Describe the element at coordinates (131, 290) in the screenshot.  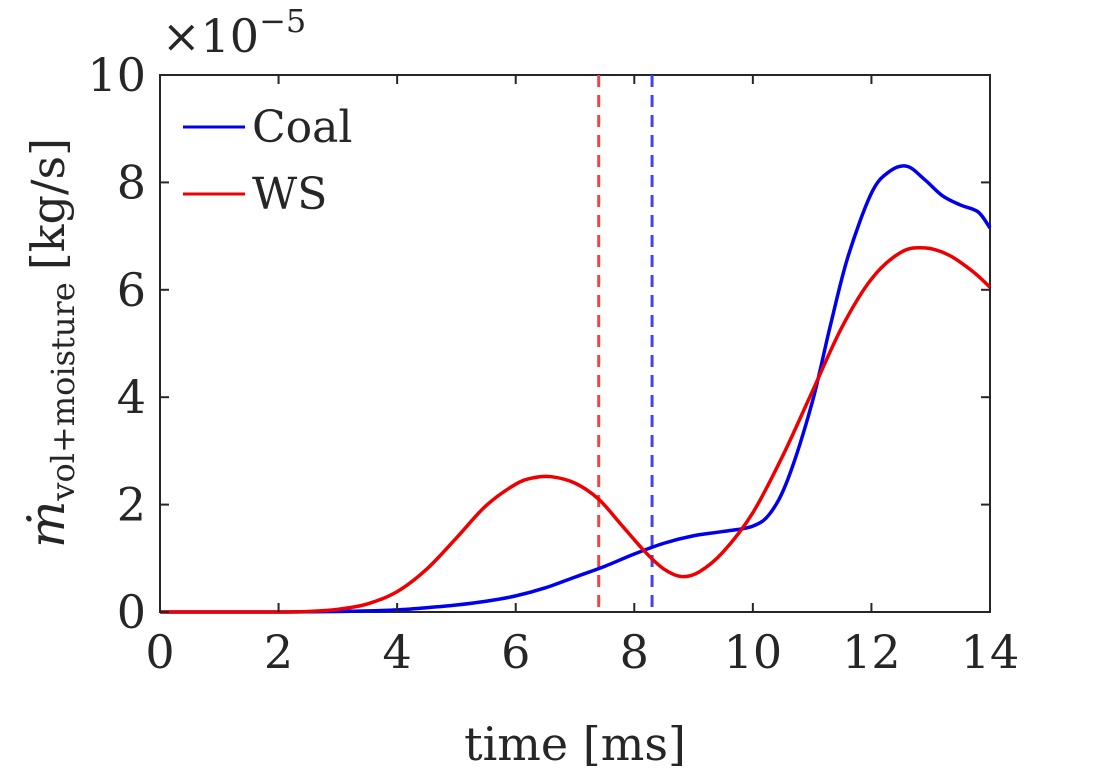
I see `y-tick-label: 6` at that location.